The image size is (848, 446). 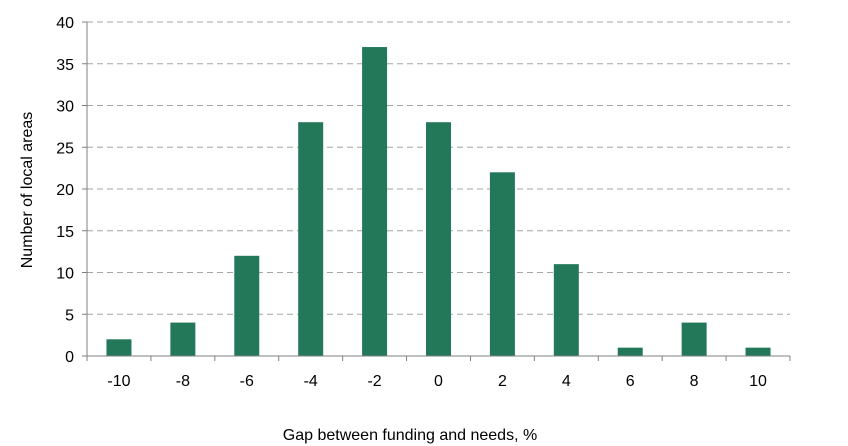 What do you see at coordinates (118, 381) in the screenshot?
I see `x-tick-label: -10` at bounding box center [118, 381].